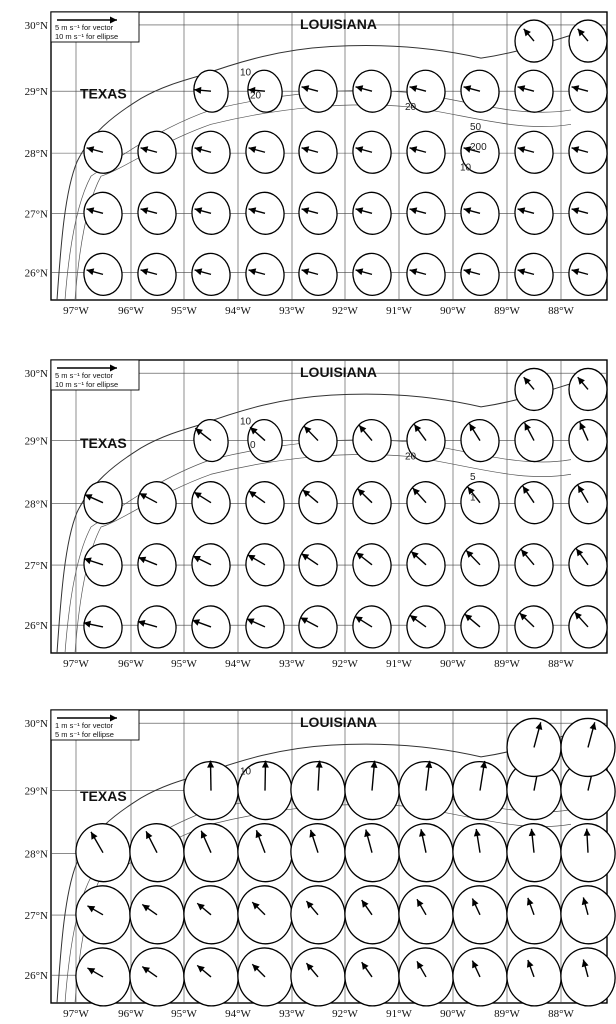  Describe the element at coordinates (561, 311) in the screenshot. I see `longitude-tick-label: 88°W` at that location.